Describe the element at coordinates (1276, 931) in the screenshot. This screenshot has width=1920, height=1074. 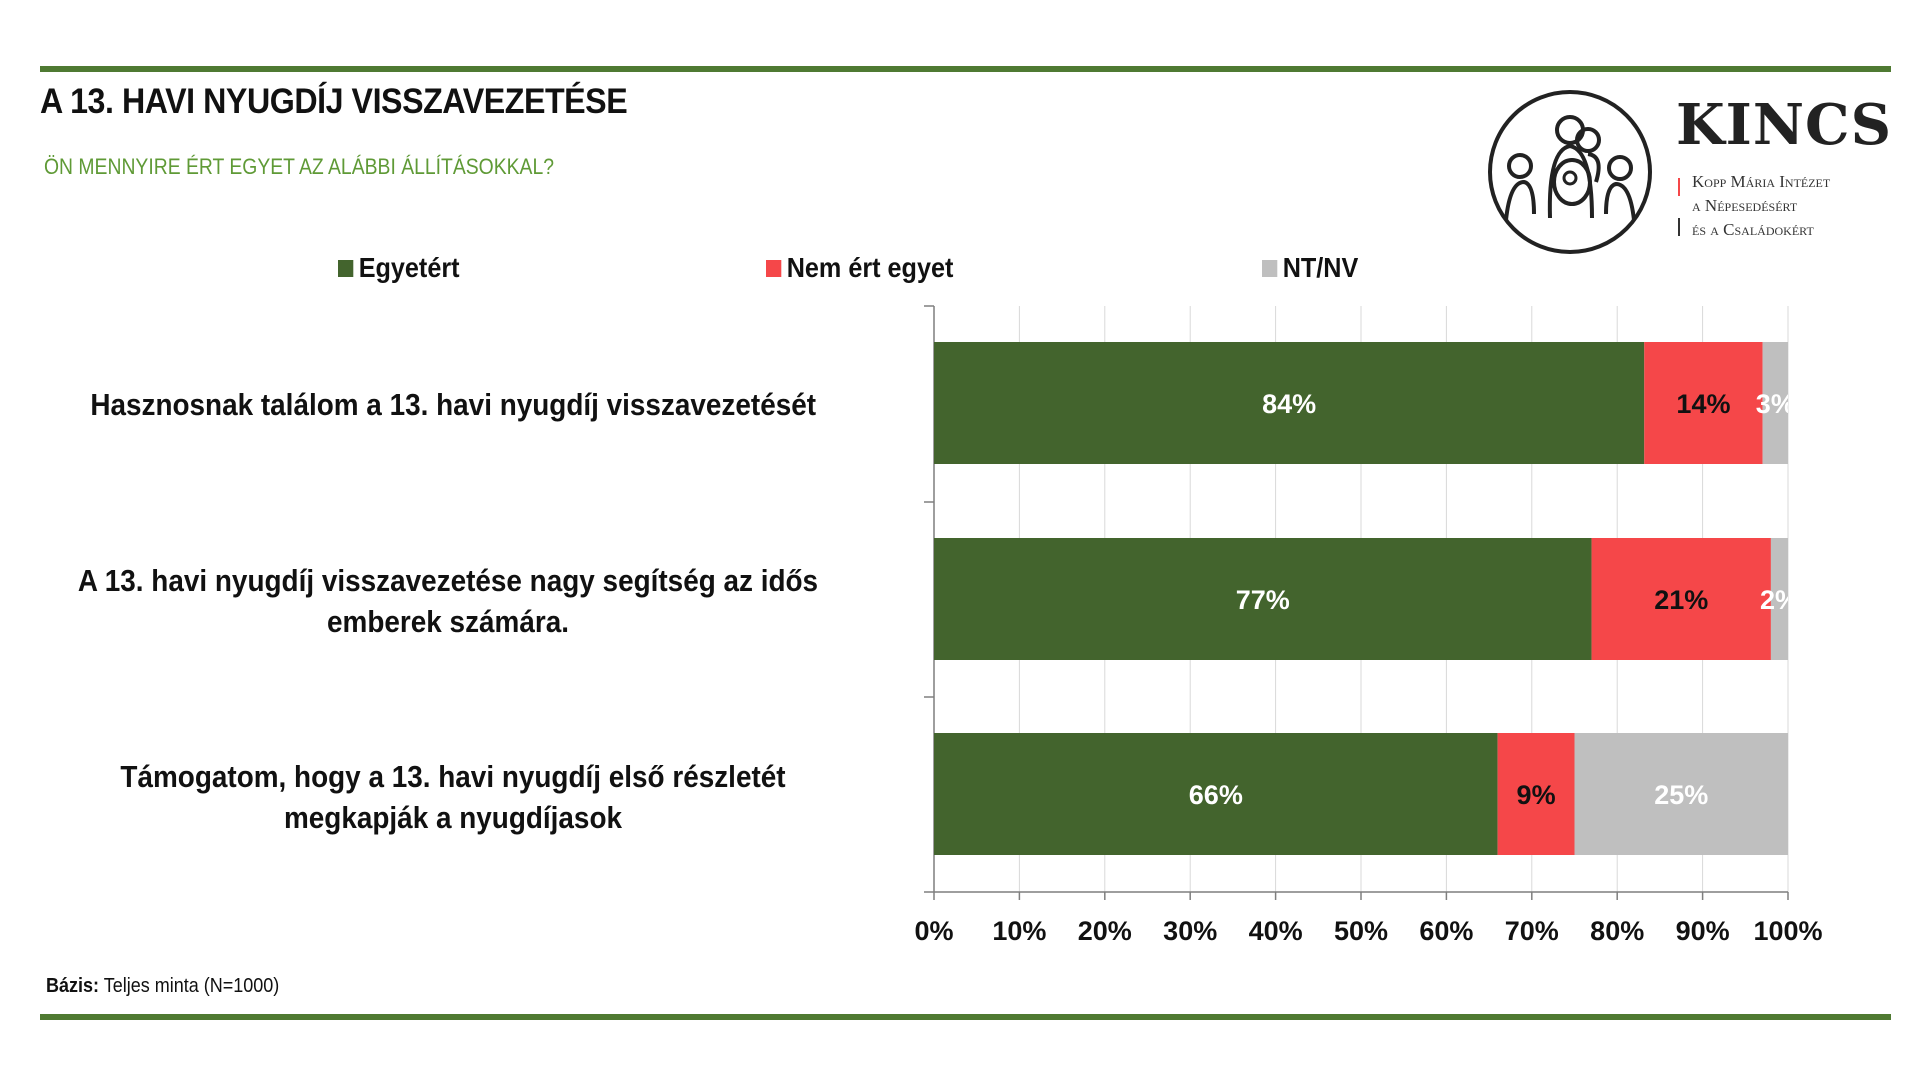
I see `x-tick-label: 40%` at that location.